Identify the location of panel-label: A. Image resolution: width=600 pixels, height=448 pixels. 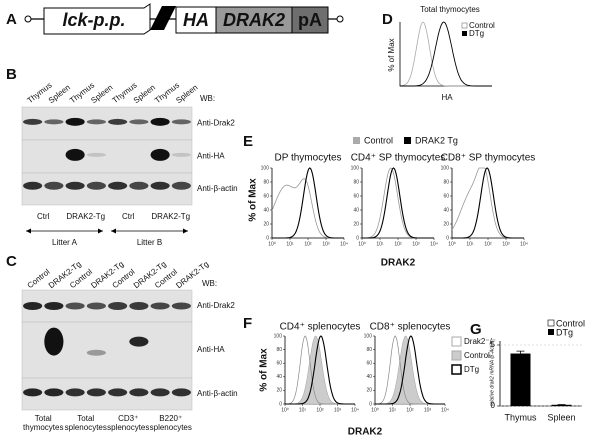
(11, 19).